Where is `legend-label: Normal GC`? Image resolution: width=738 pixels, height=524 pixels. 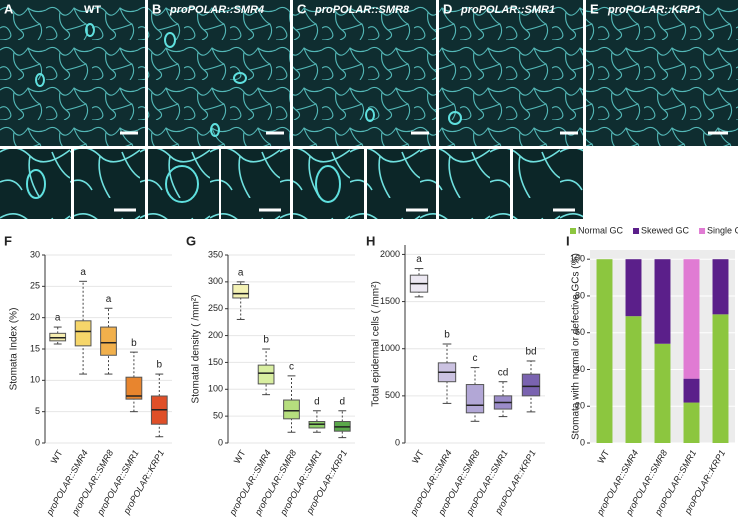 legend-label: Normal GC is located at coordinates (601, 230).